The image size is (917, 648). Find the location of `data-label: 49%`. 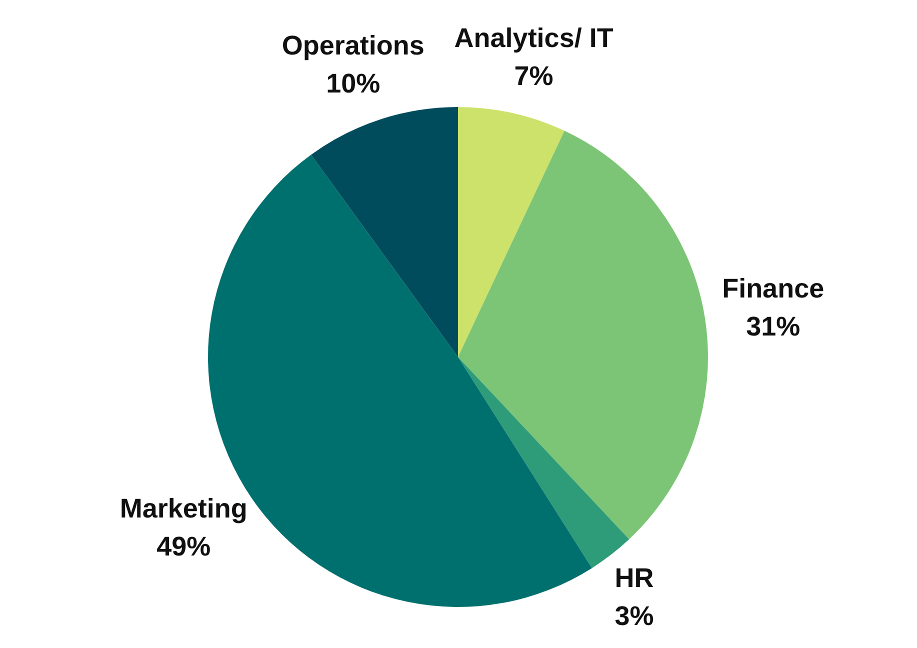

data-label: 49% is located at coordinates (183, 546).